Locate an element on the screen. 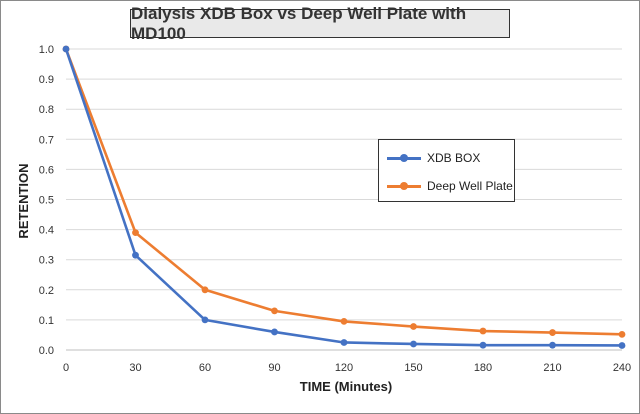  legend-item-xdb-box: XDB BOX is located at coordinates (433, 158).